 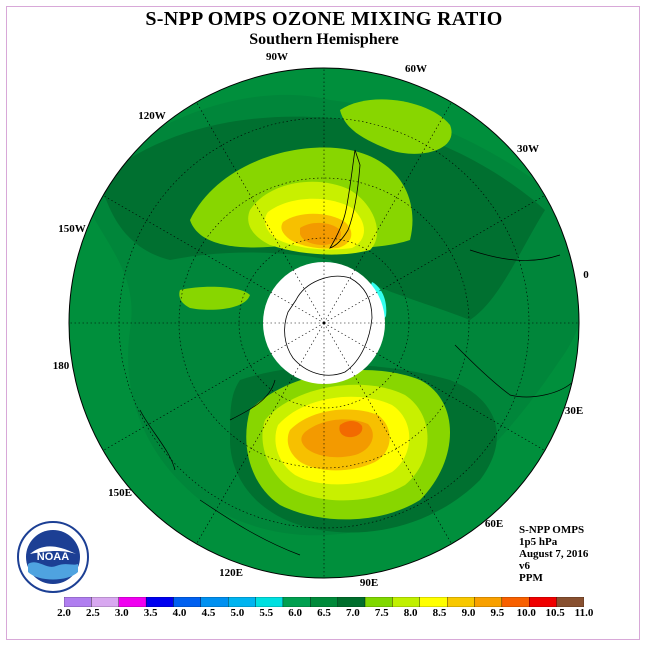 I want to click on colorbar-label: 3.0, so click(x=121, y=613).